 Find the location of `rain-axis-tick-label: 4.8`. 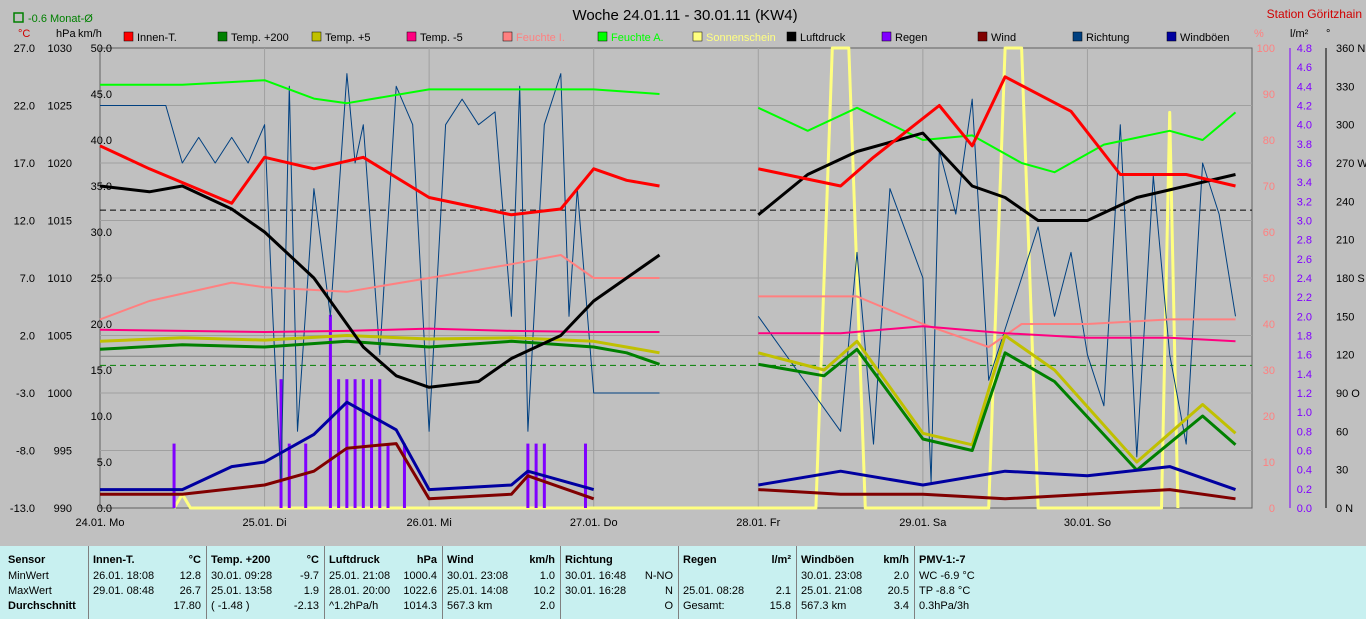

rain-axis-tick-label: 4.8 is located at coordinates (1304, 49).